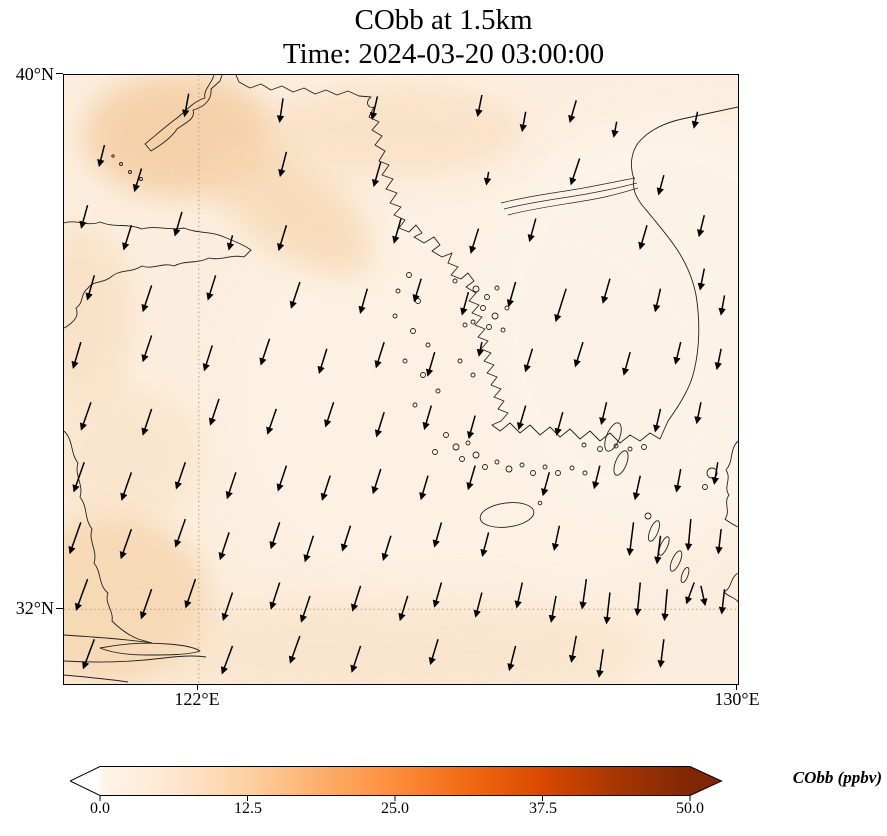 The image size is (887, 836). What do you see at coordinates (613, 437) in the screenshot?
I see `tsushima-north` at bounding box center [613, 437].